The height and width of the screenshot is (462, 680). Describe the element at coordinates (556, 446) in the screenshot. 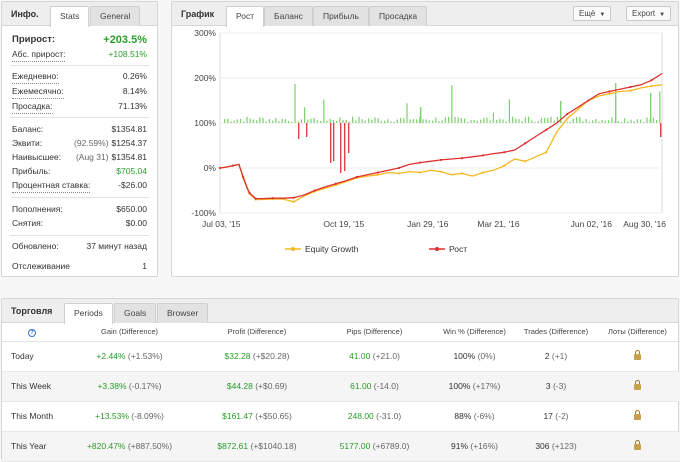

I see `trades-cell: 306 (+123)` at that location.